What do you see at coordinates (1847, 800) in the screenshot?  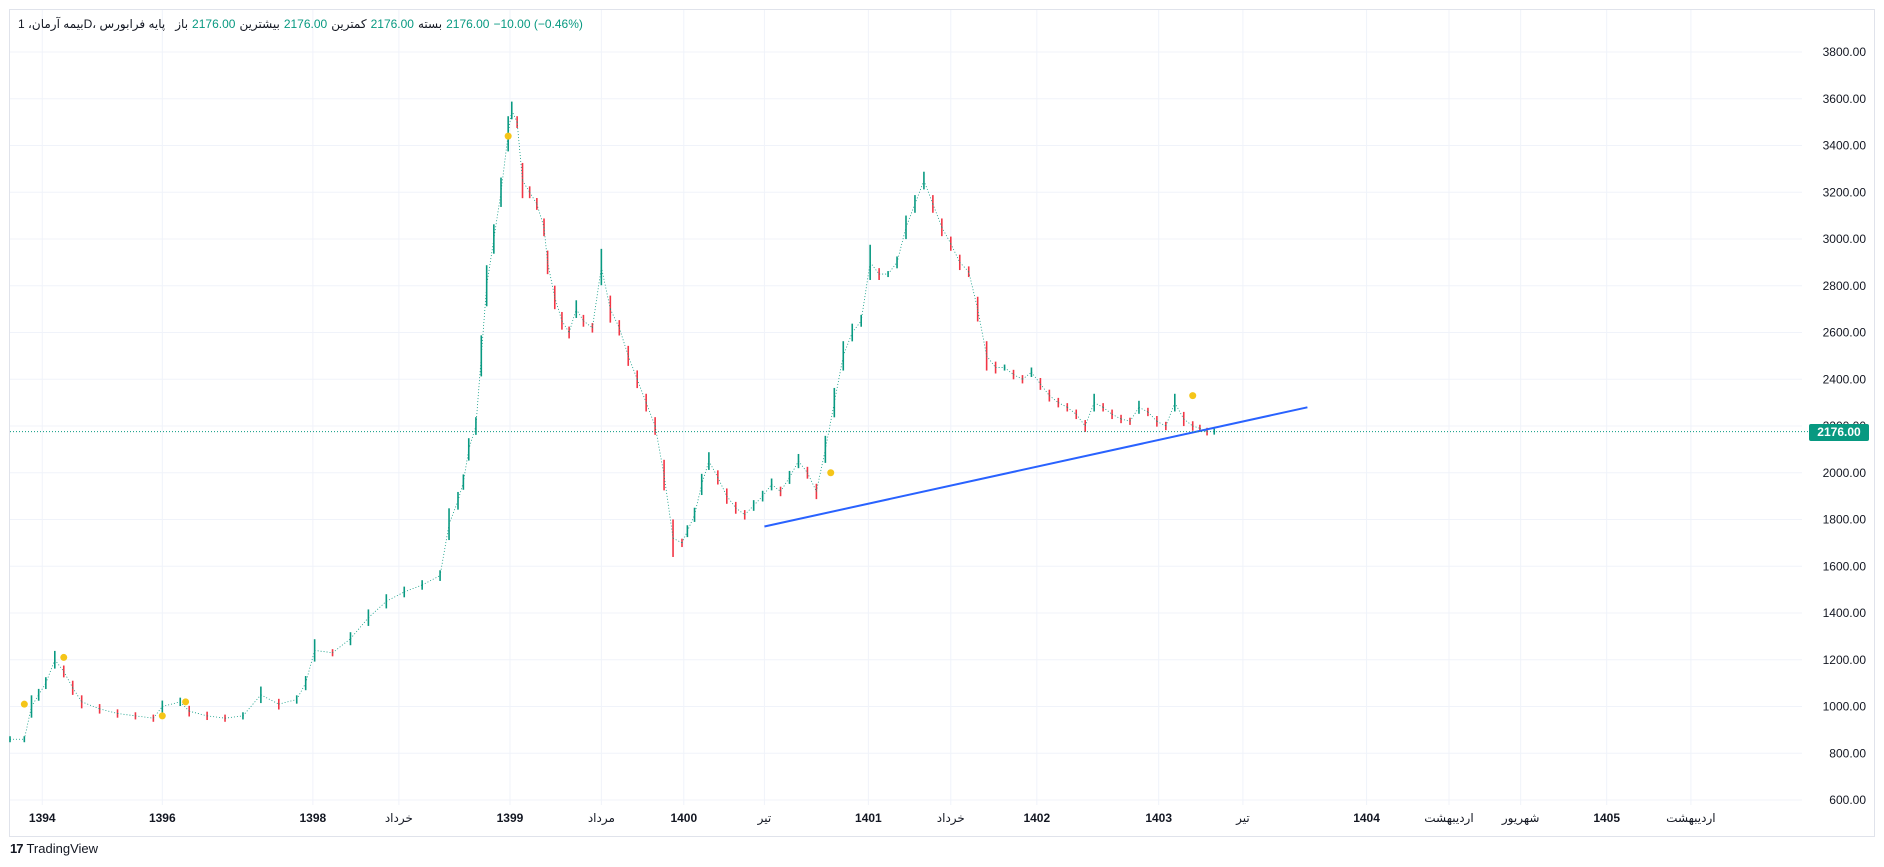 I see `y-tick-label: 600.00` at bounding box center [1847, 800].